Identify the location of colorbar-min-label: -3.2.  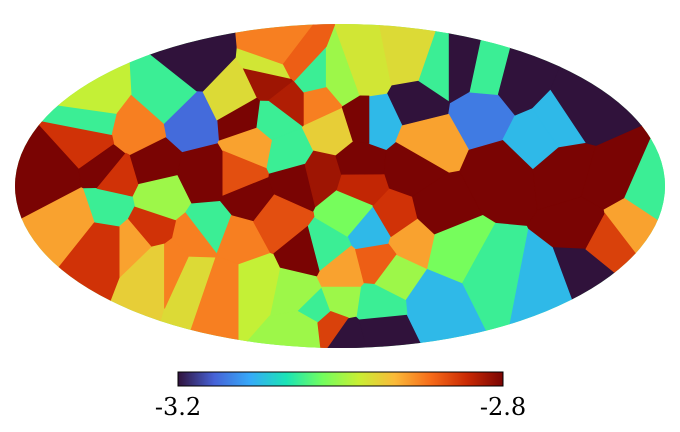
(178, 407).